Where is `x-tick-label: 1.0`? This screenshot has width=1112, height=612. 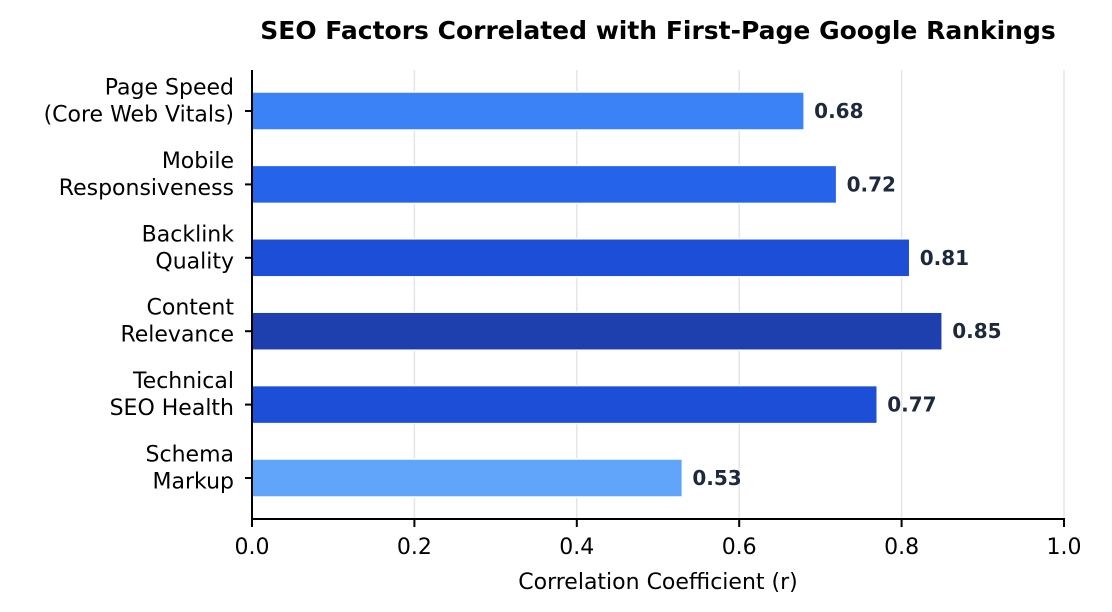 x-tick-label: 1.0 is located at coordinates (1064, 547).